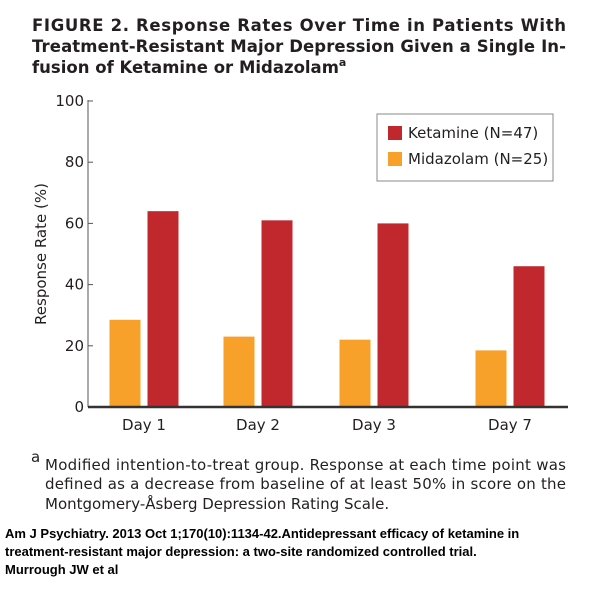 Image resolution: width=594 pixels, height=589 pixels. What do you see at coordinates (465, 147) in the screenshot?
I see `legend-box` at bounding box center [465, 147].